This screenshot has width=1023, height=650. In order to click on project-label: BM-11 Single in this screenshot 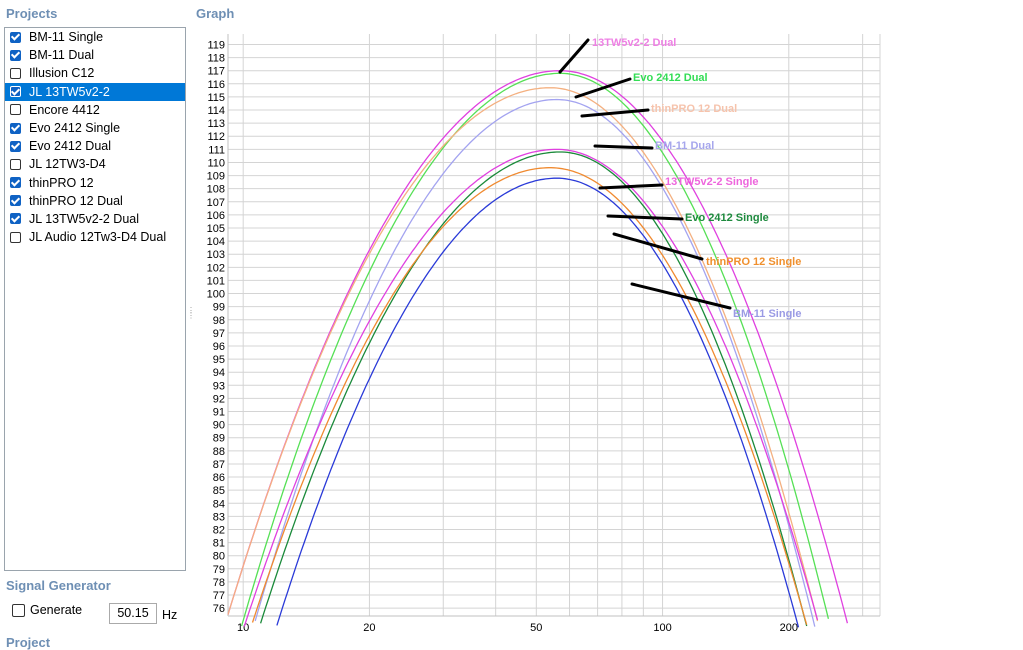, I will do `click(66, 37)`.